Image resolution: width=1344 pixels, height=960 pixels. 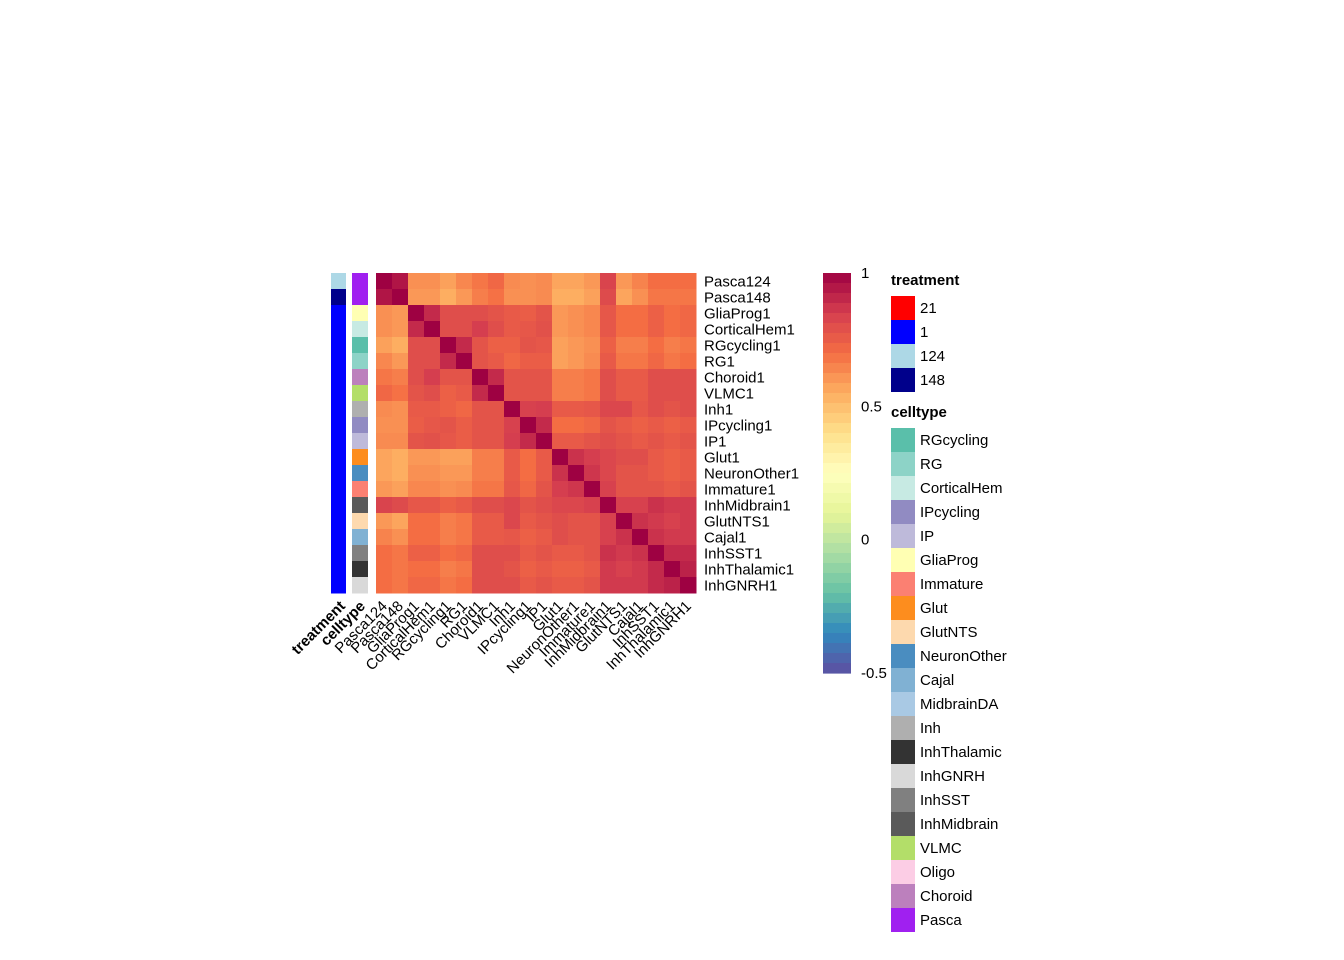 I want to click on row-label: NeuronOther1, so click(x=751, y=474).